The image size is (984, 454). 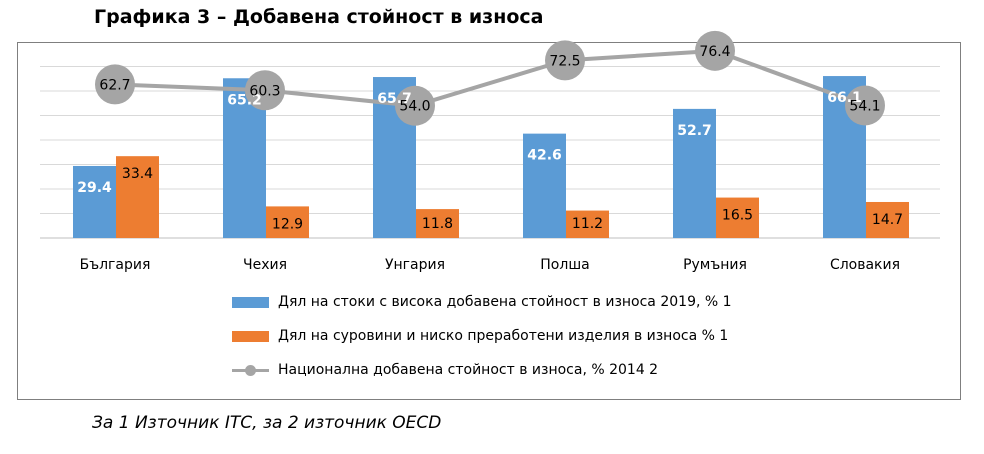 I want to click on legend-swatch-gray-line, so click(x=250, y=370).